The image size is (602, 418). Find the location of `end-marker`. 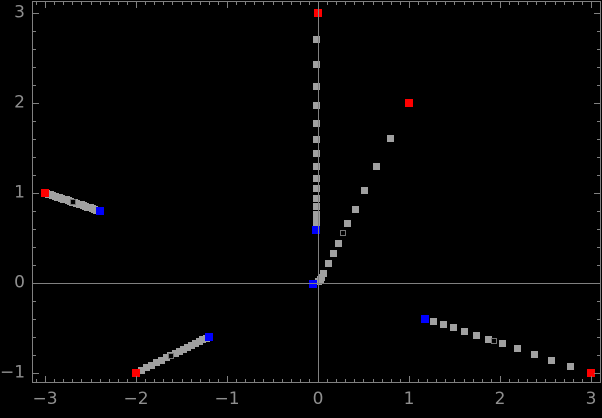

end-marker is located at coordinates (316, 229).